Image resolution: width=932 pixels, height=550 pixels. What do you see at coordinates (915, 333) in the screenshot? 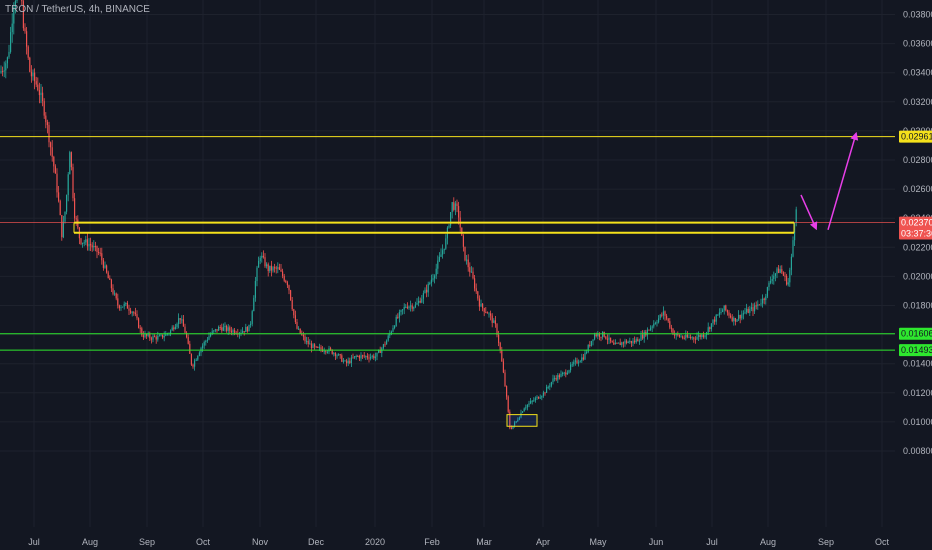
I see `price-tag` at bounding box center [915, 333].